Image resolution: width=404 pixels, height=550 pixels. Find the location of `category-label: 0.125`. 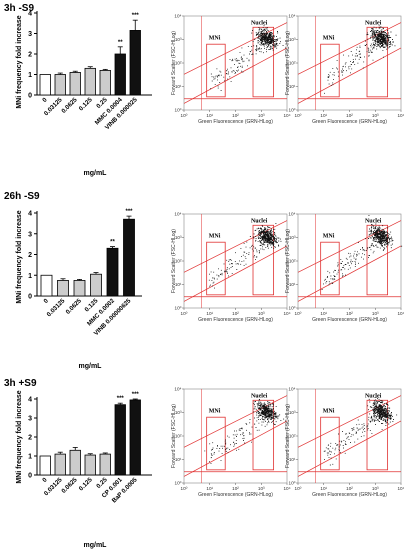

category-label: 0.125 is located at coordinates (86, 484).